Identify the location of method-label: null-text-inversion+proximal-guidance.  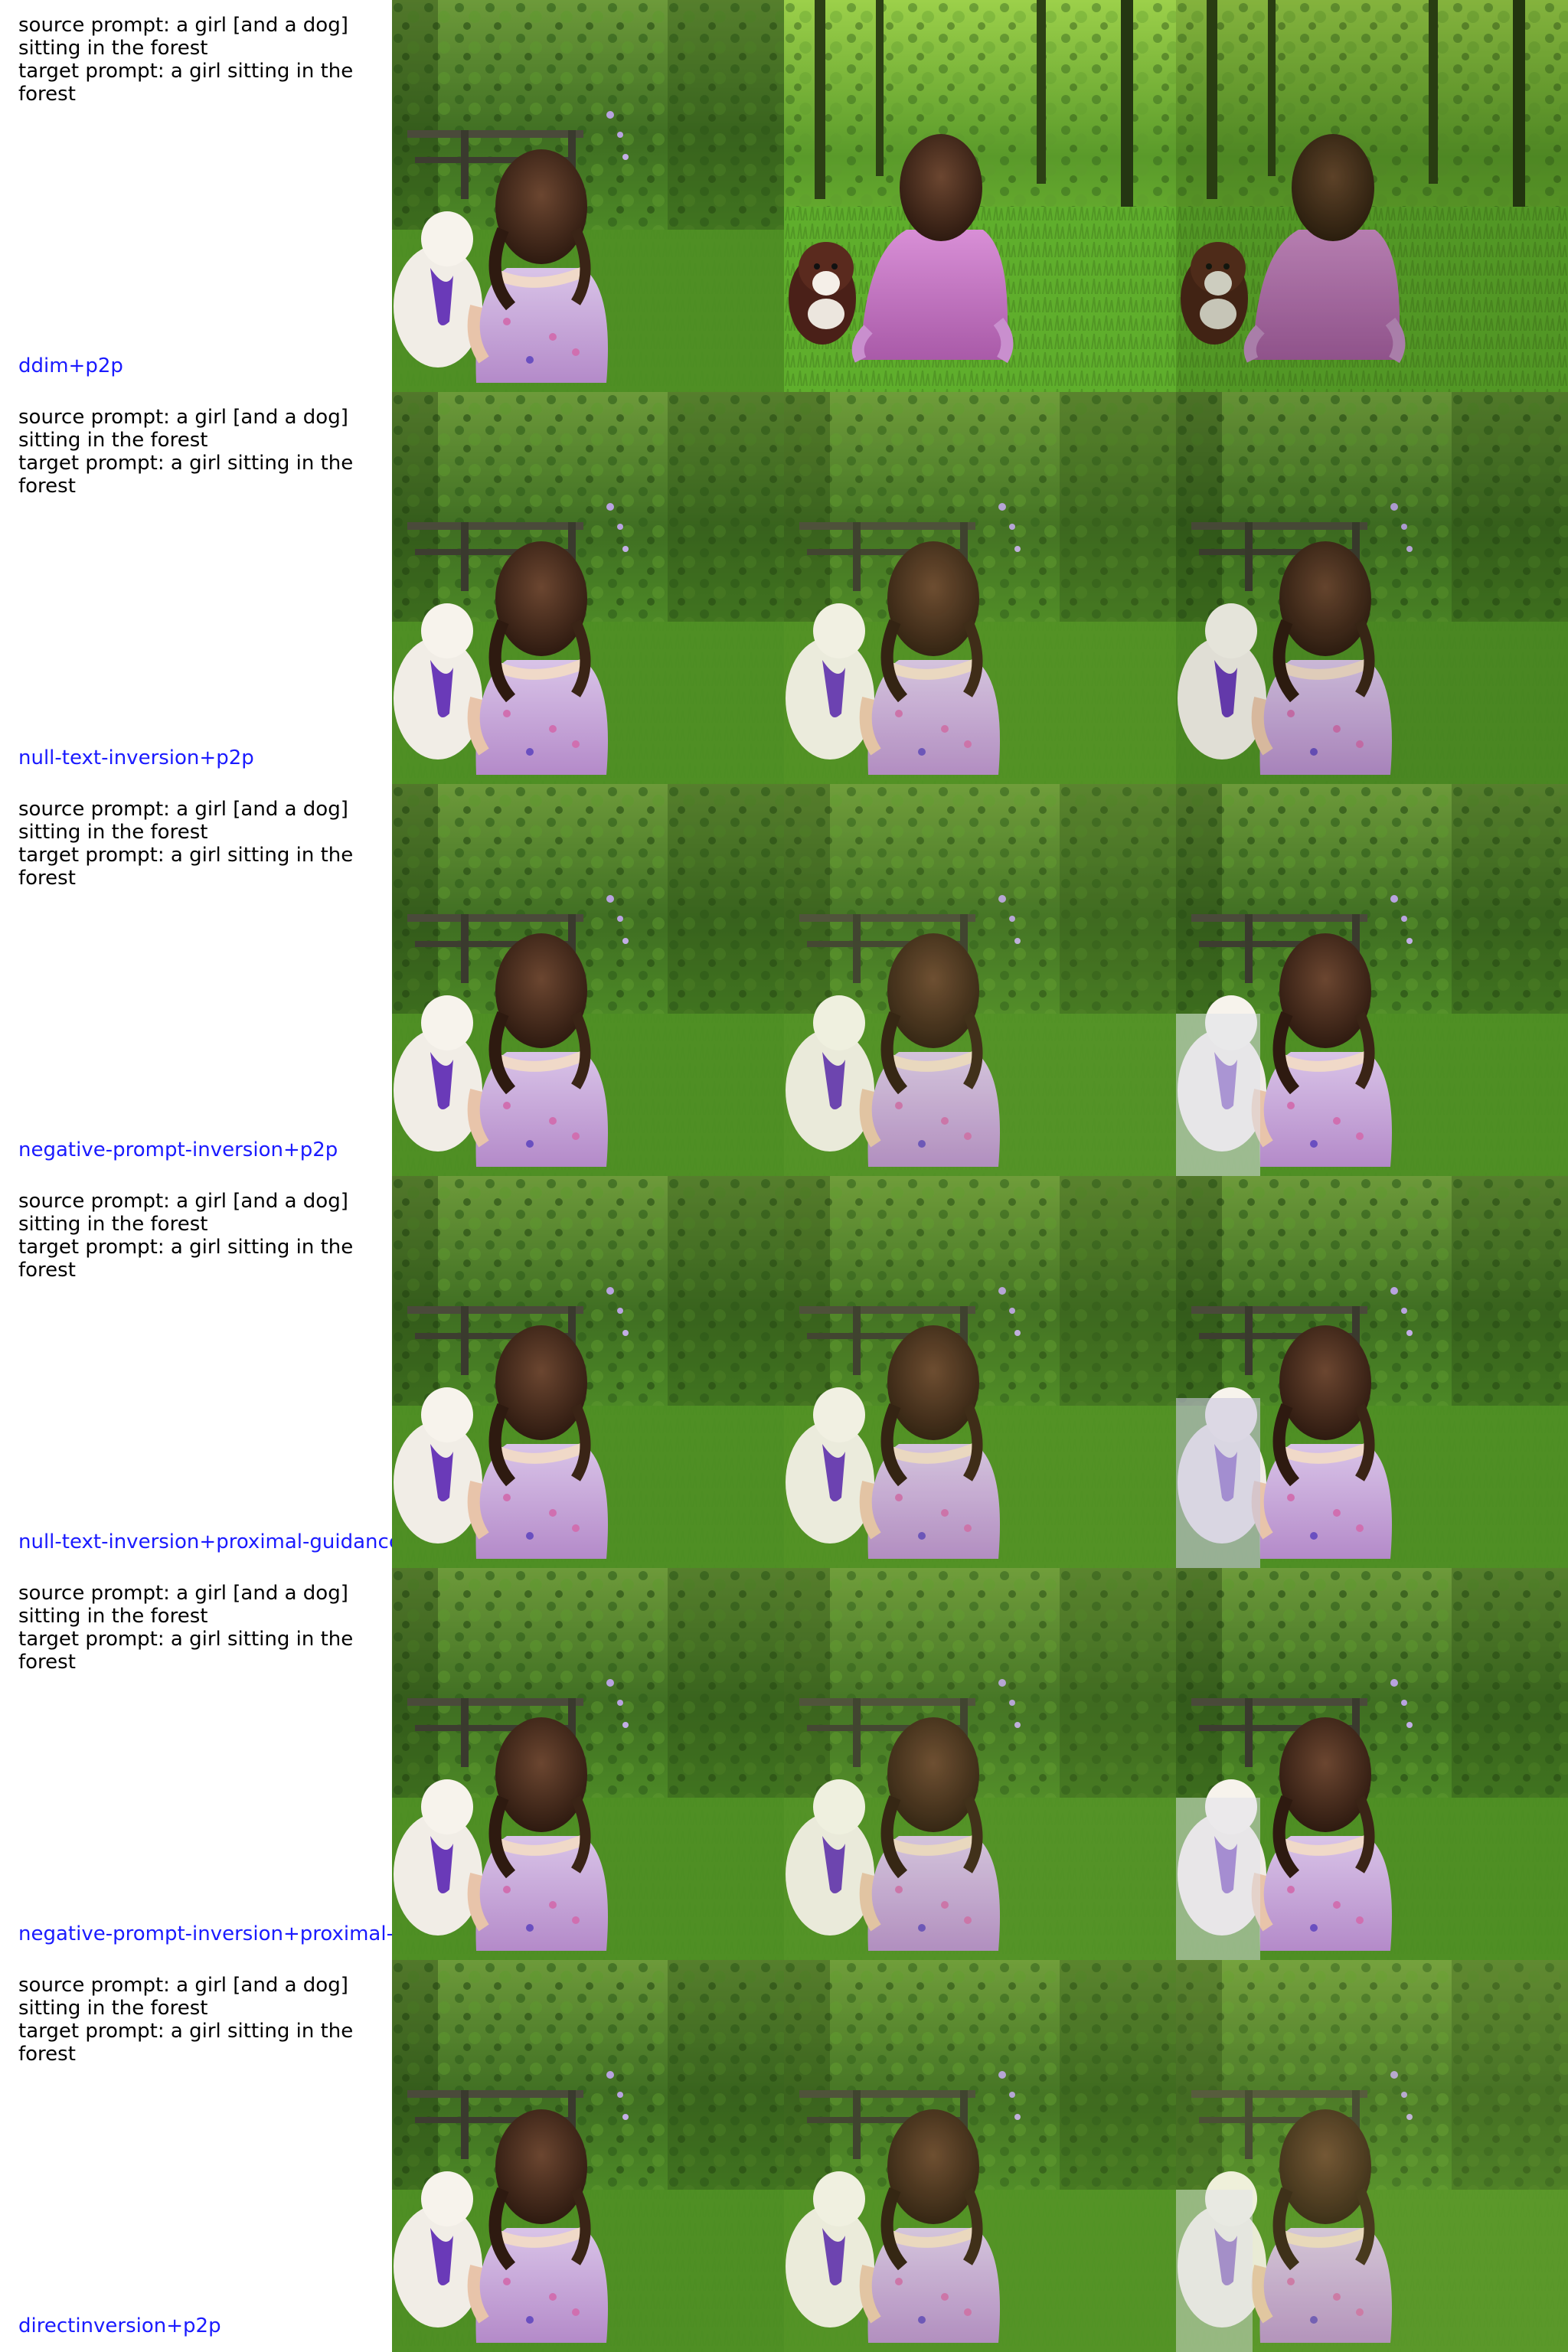
(205, 1541).